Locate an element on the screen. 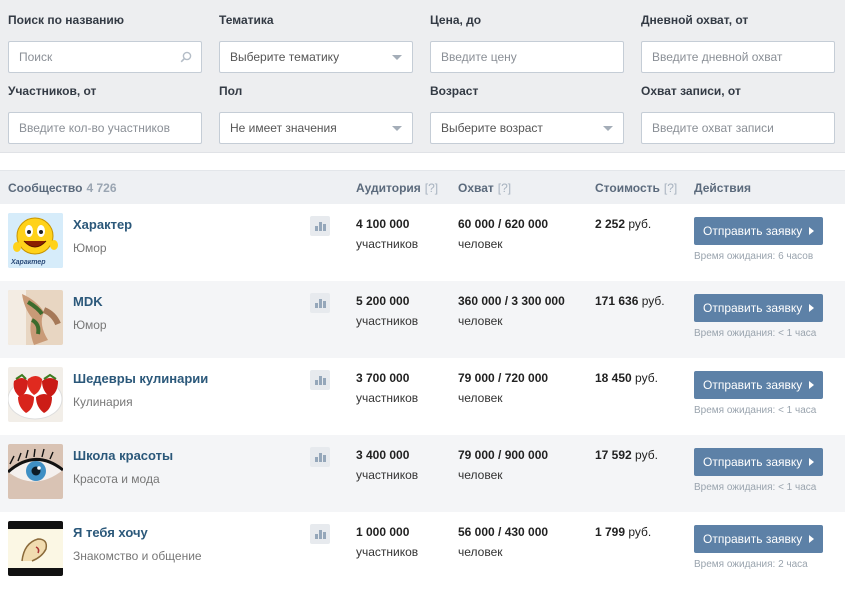 Image resolution: width=845 pixels, height=589 pixels. filter-members: Участников, от is located at coordinates (105, 113).